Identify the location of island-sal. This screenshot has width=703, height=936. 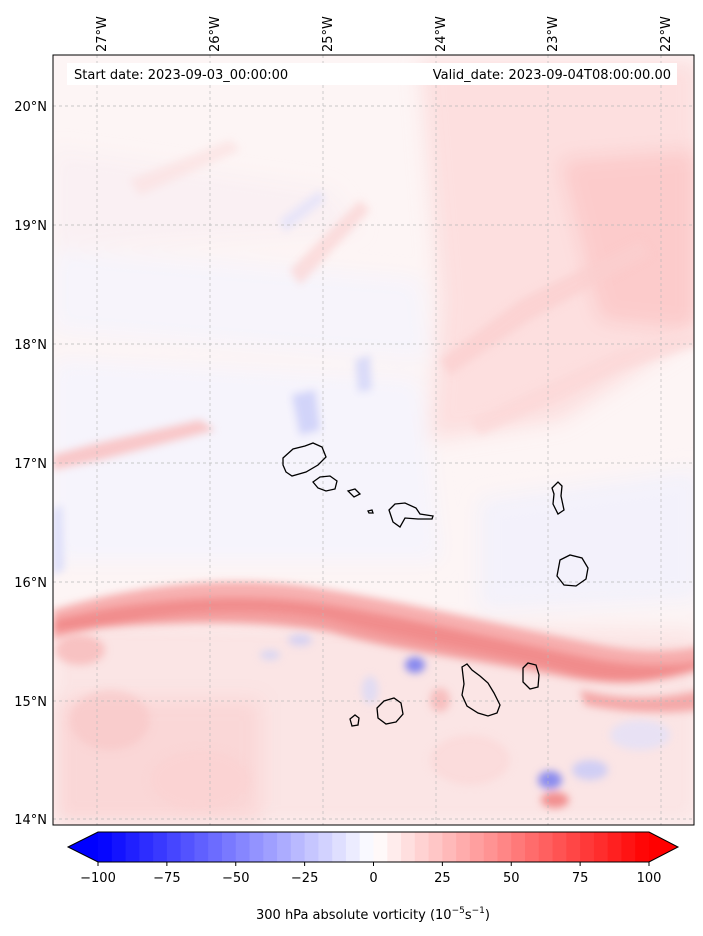
(558, 498).